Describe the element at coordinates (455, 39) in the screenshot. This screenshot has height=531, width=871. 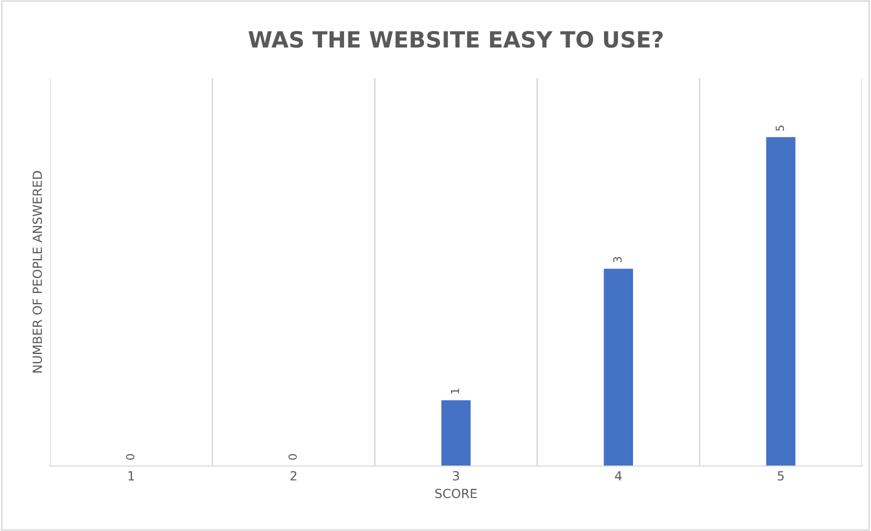
I see `chart-title: WAS THE WEBSITE EASY TO USE?` at that location.